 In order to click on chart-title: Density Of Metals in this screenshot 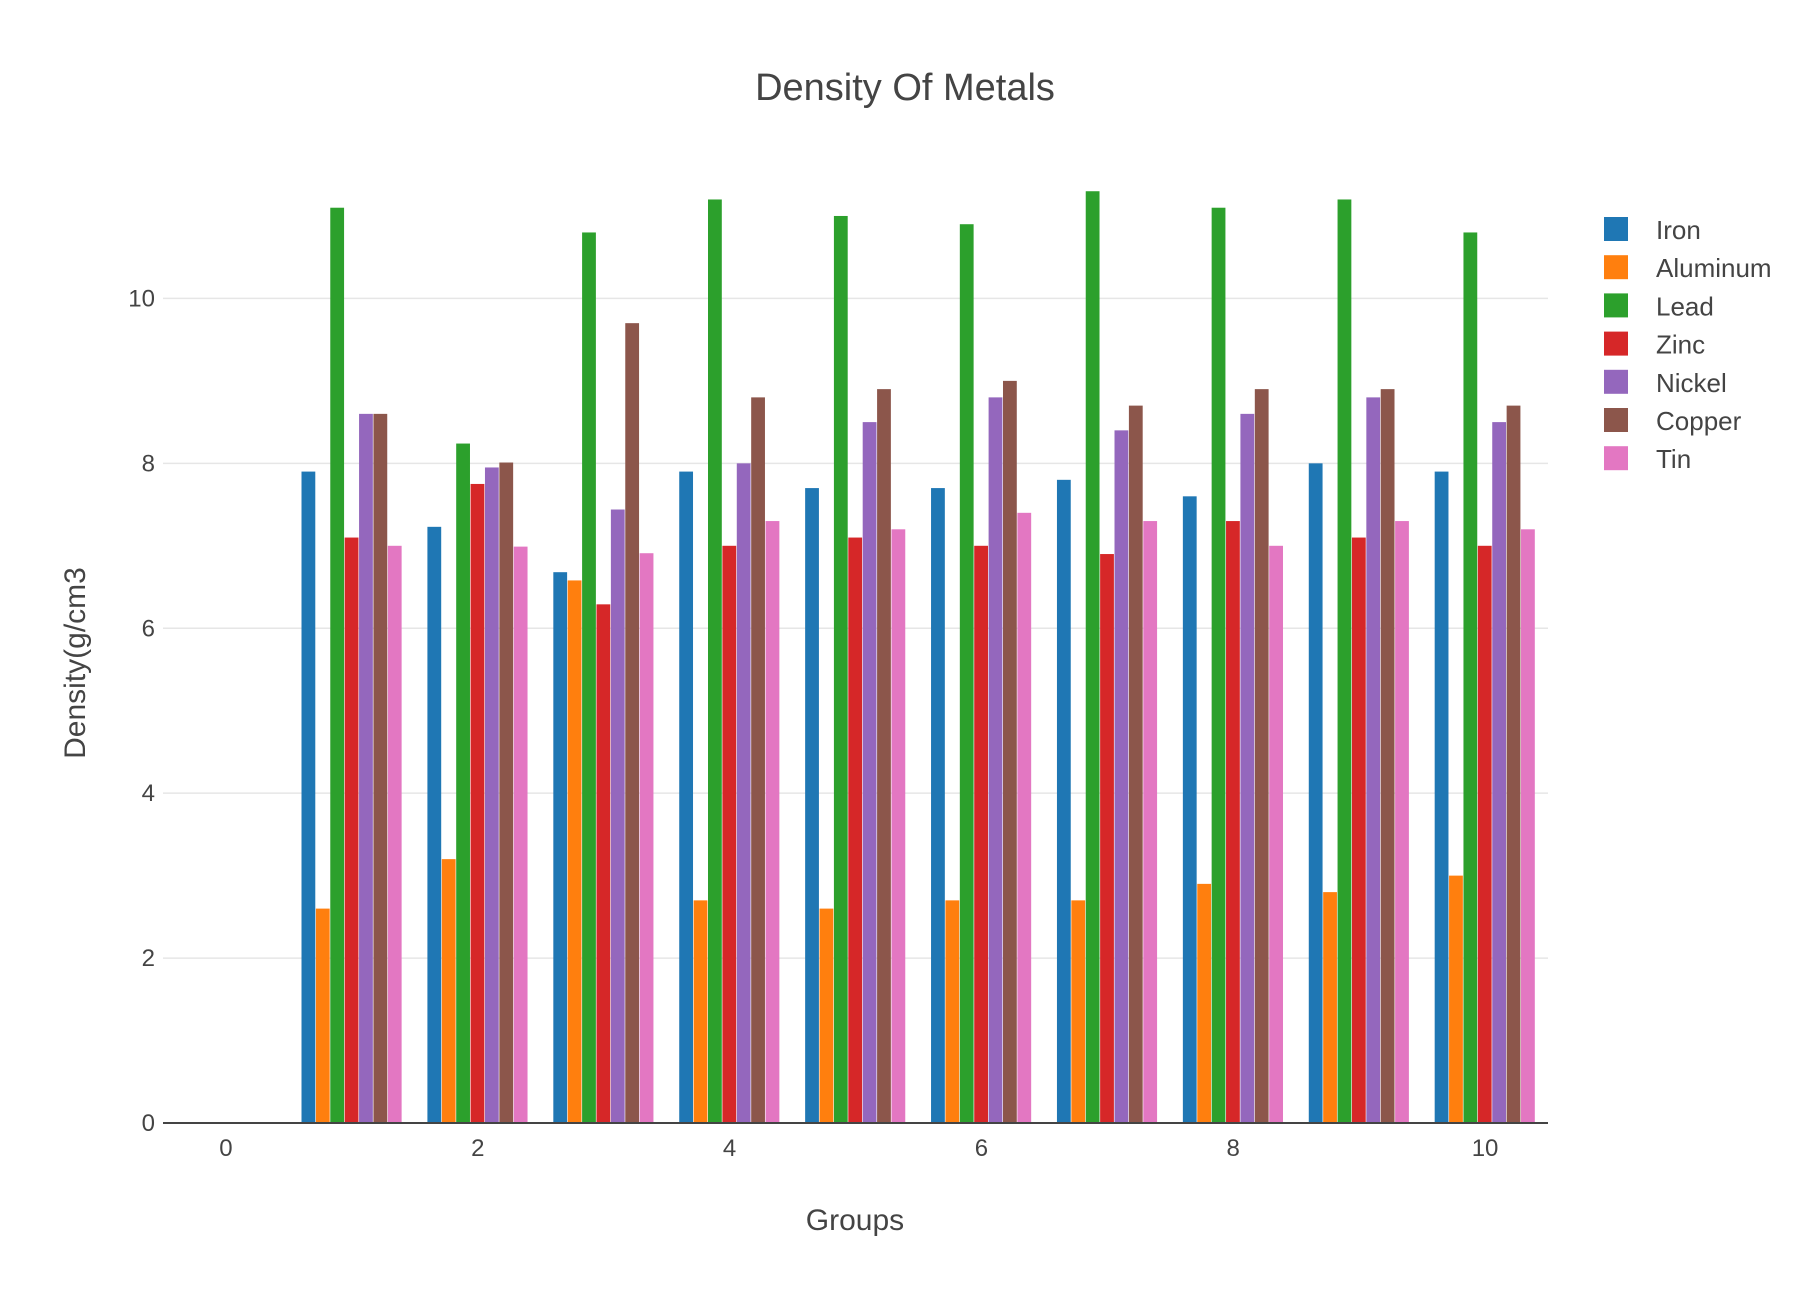, I will do `click(905, 88)`.